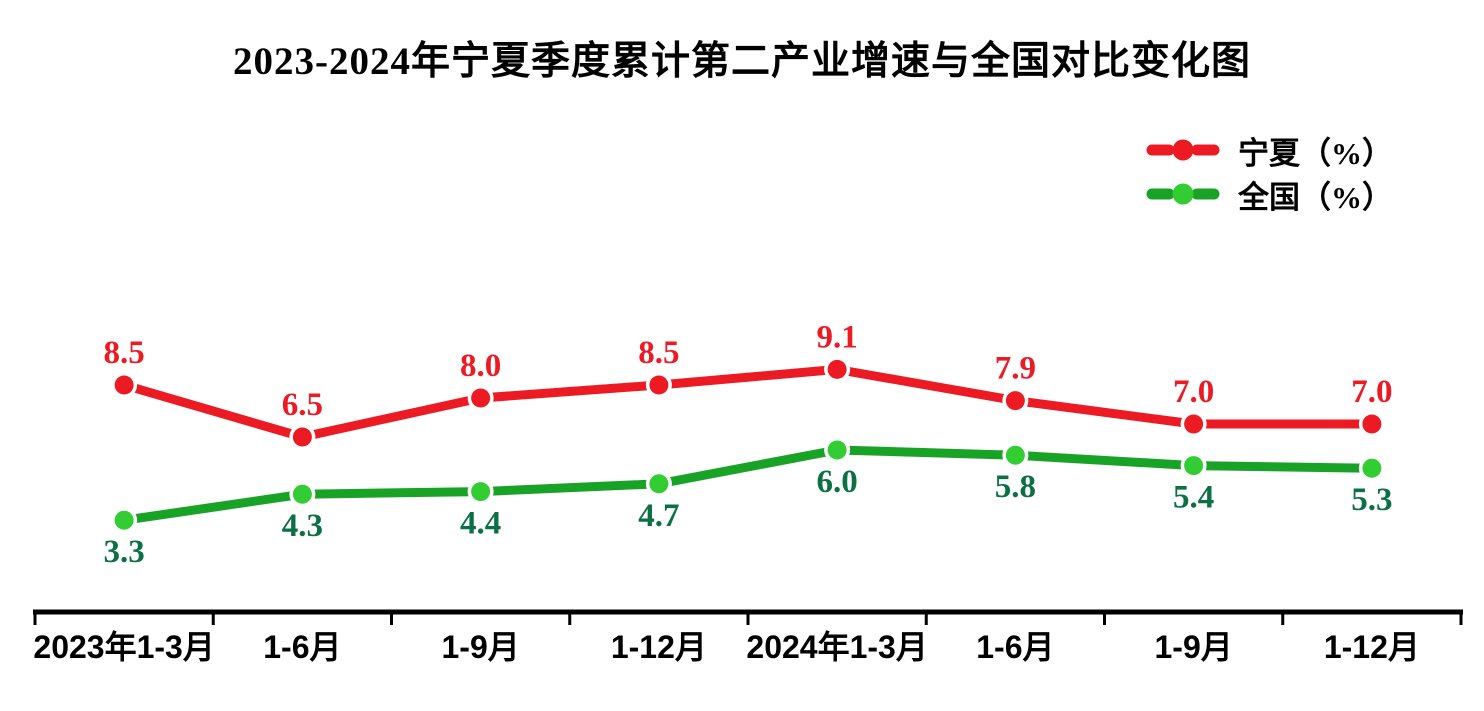 The width and height of the screenshot is (1484, 711). I want to click on data-label: 9.1, so click(837, 337).